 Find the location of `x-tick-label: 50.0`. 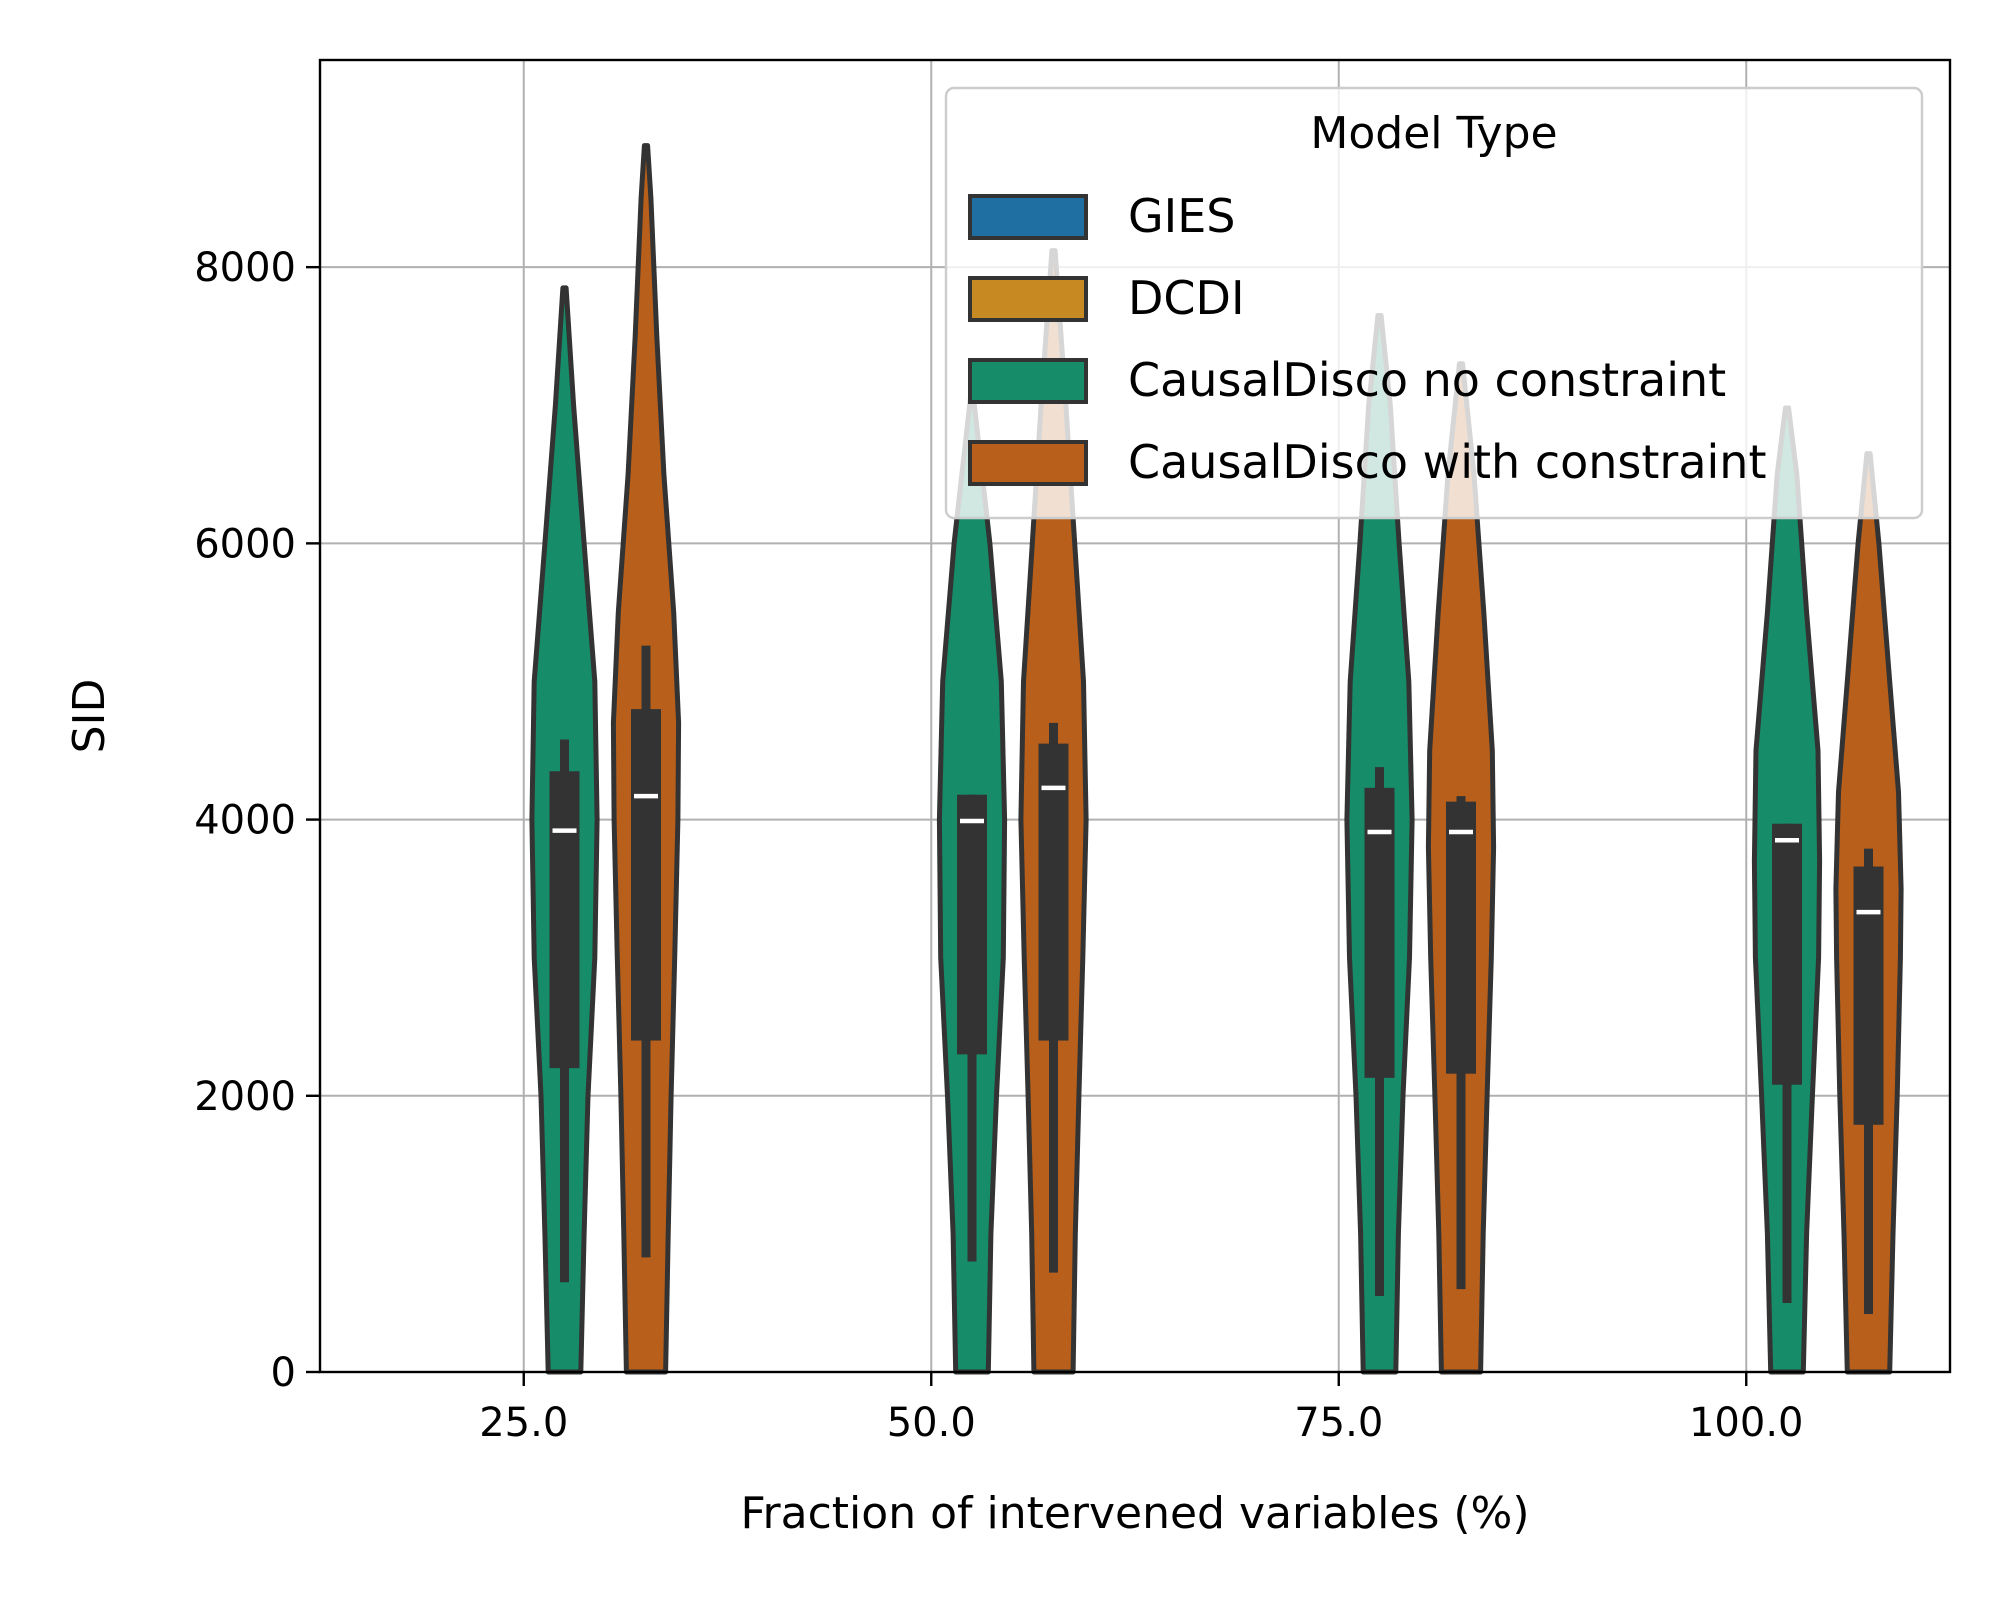

x-tick-label: 50.0 is located at coordinates (931, 1423).